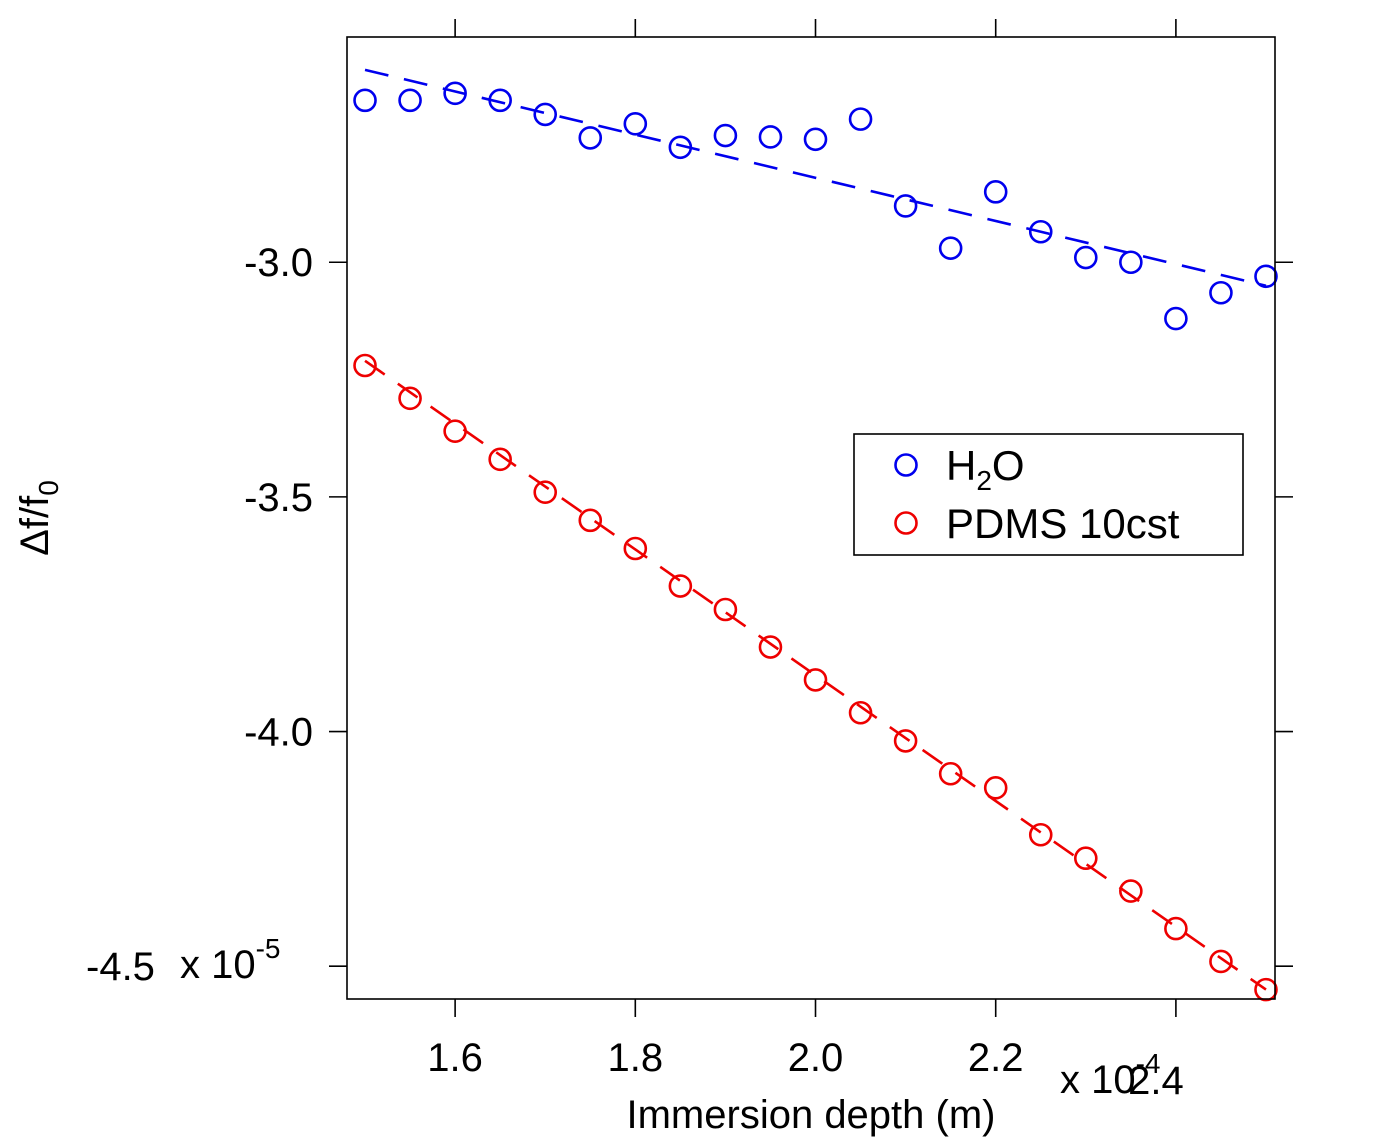 This screenshot has width=1390, height=1144. I want to click on legend-label-pdms: PDMS 10cst, so click(1063, 523).